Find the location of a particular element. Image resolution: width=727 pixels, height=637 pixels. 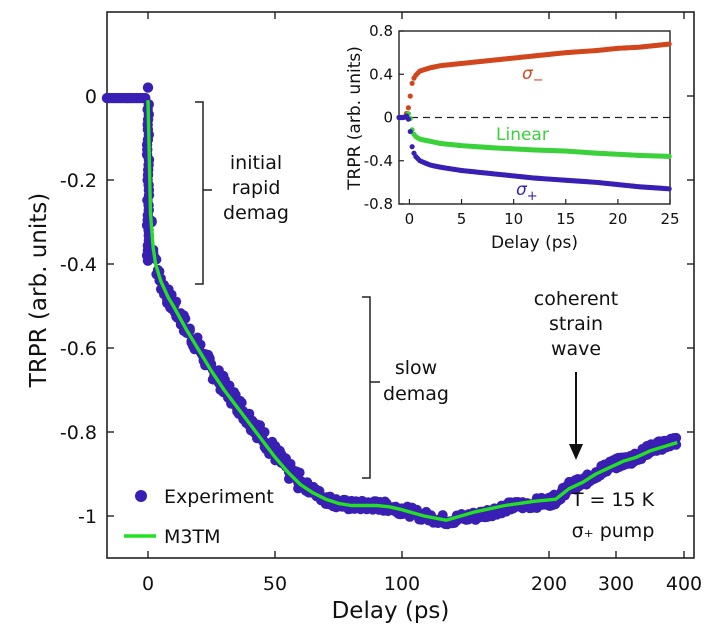

inset-x-tick-label: 5 is located at coordinates (462, 219).